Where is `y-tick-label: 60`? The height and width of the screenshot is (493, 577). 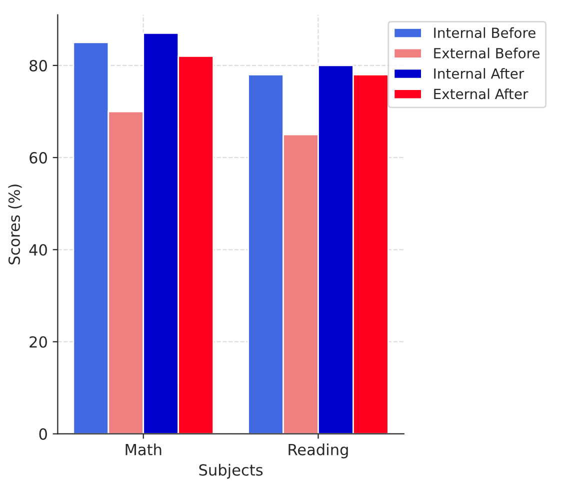
y-tick-label: 60 is located at coordinates (38, 158).